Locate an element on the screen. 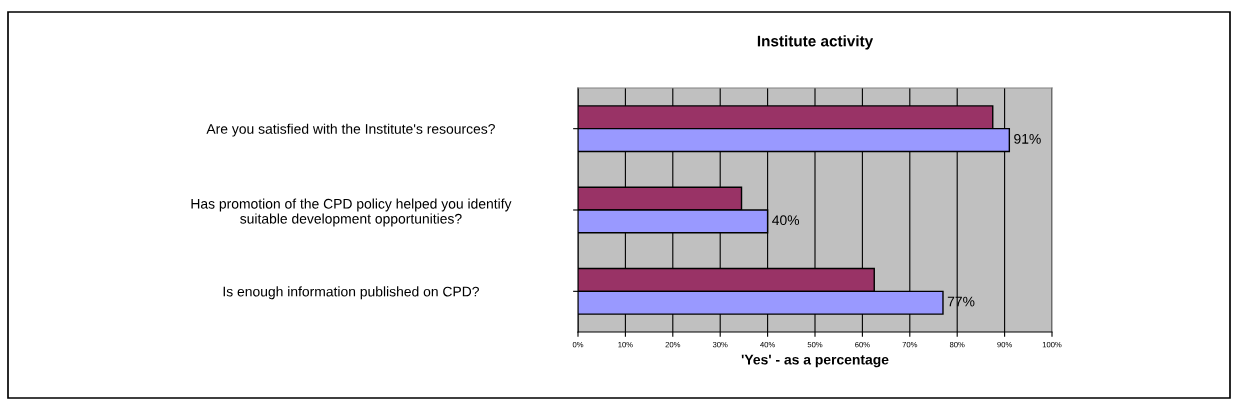 Image resolution: width=1238 pixels, height=402 pixels. y-tick-label: Are you satisfied with the Institute's resources? is located at coordinates (350, 130).